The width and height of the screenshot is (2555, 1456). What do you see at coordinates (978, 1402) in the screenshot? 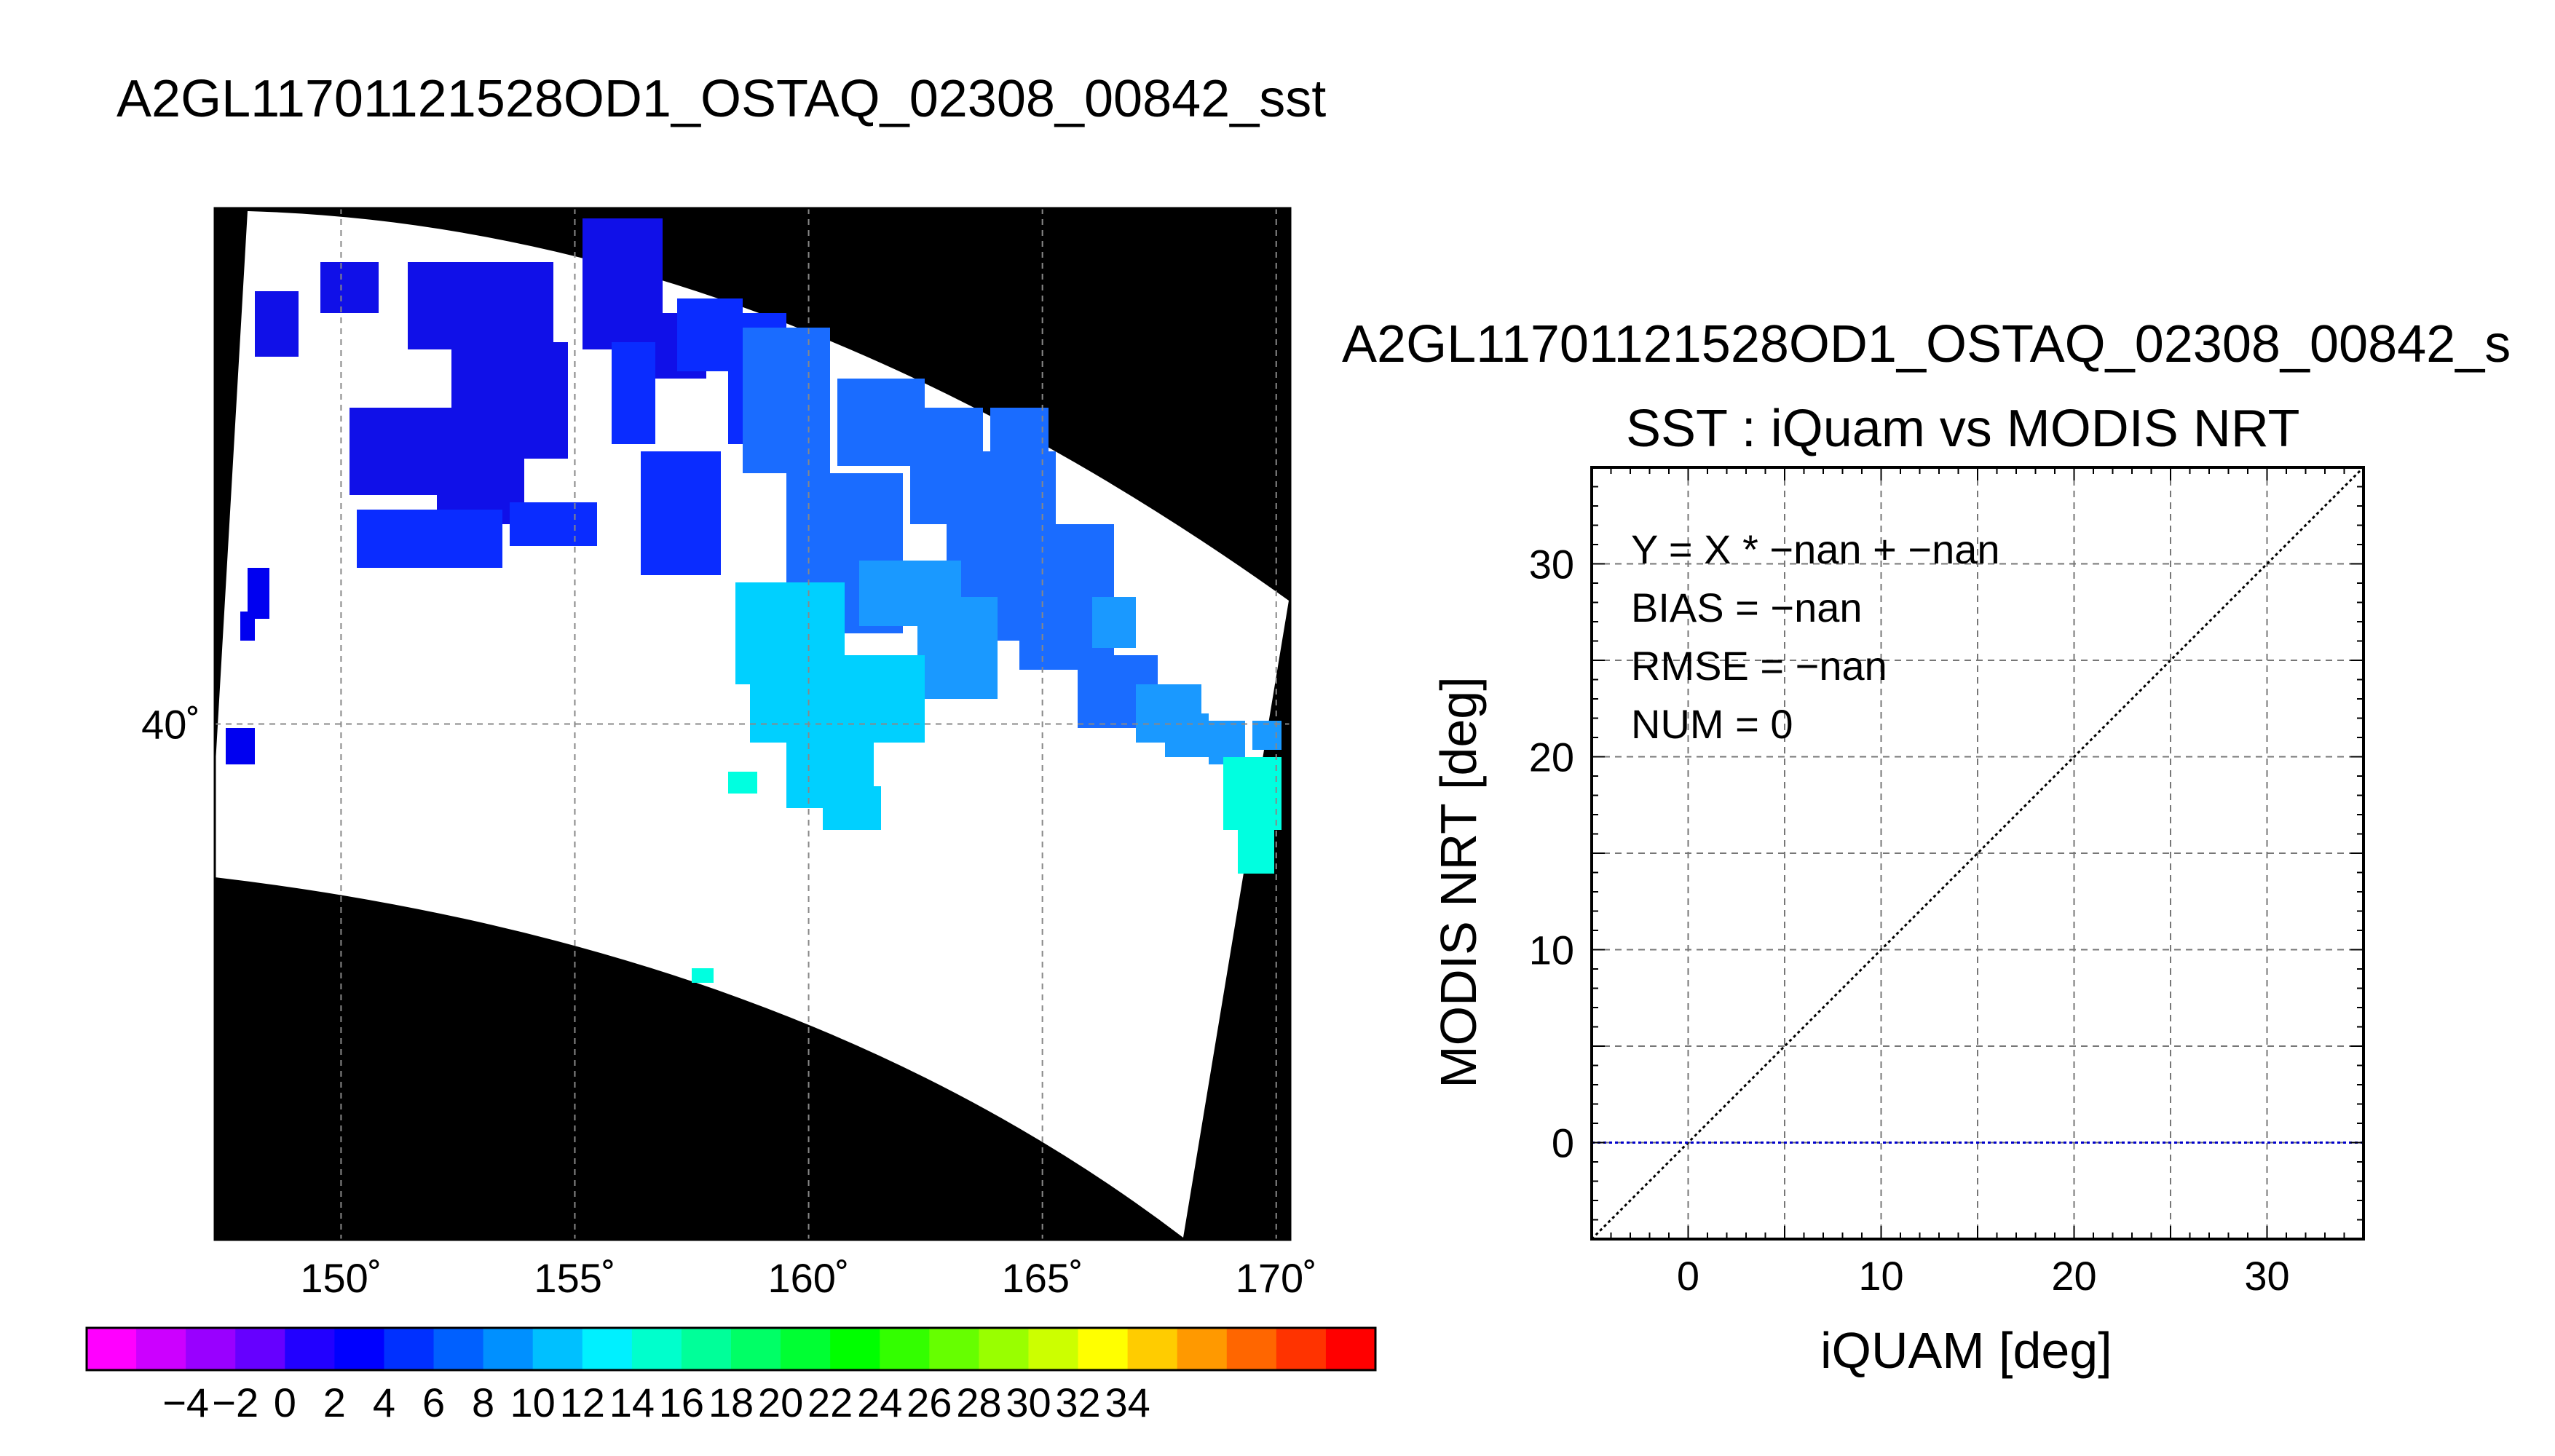
I see `colorbar-label: 28` at bounding box center [978, 1402].